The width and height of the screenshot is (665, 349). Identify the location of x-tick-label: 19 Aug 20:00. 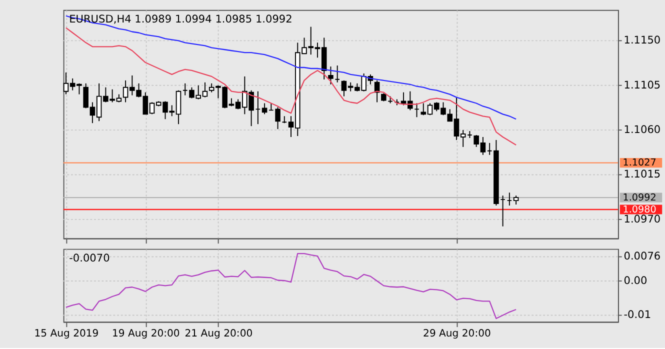
(146, 334).